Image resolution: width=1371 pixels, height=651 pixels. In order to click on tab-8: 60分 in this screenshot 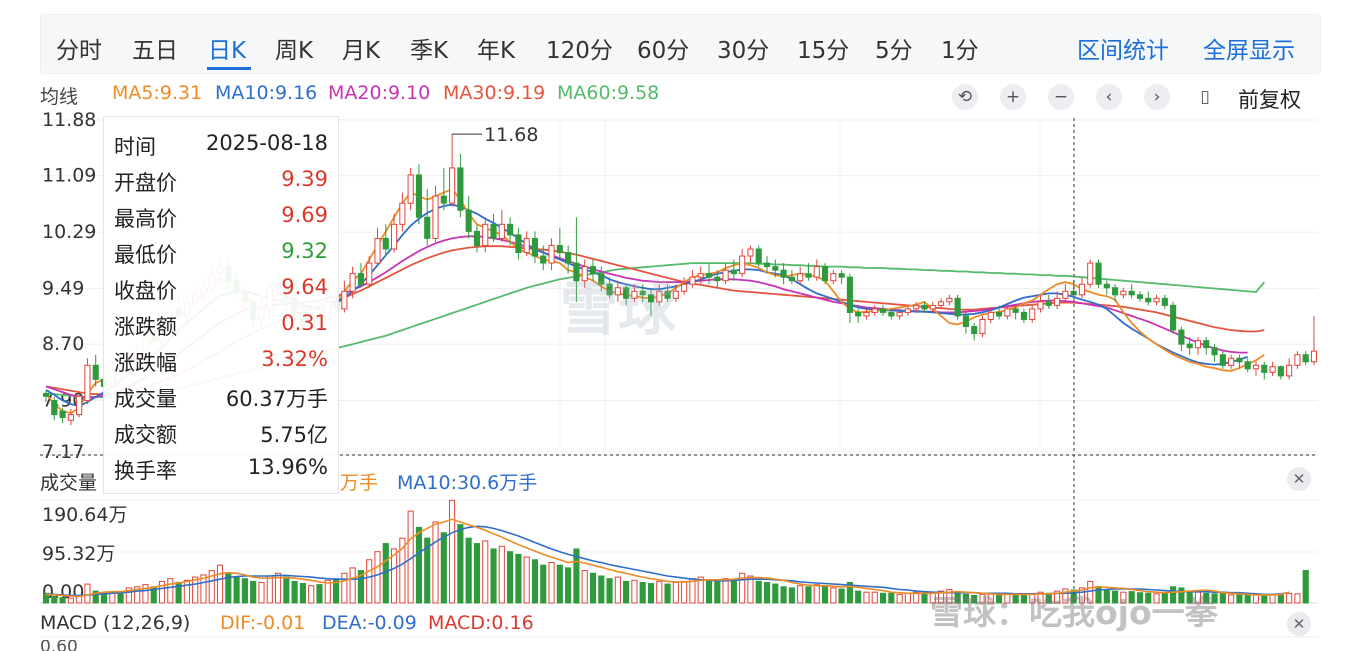, I will do `click(663, 51)`.